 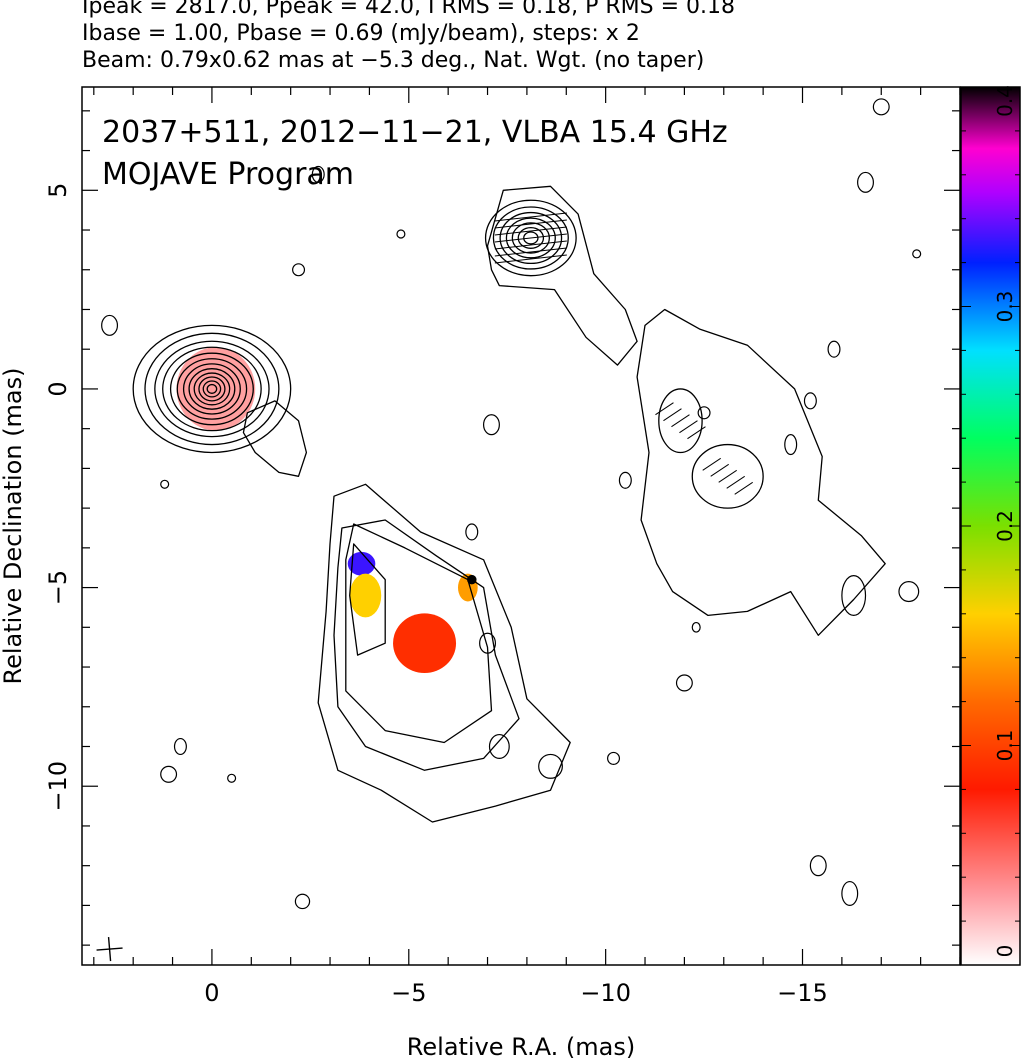 What do you see at coordinates (58, 388) in the screenshot?
I see `y-tick-label: 0` at bounding box center [58, 388].